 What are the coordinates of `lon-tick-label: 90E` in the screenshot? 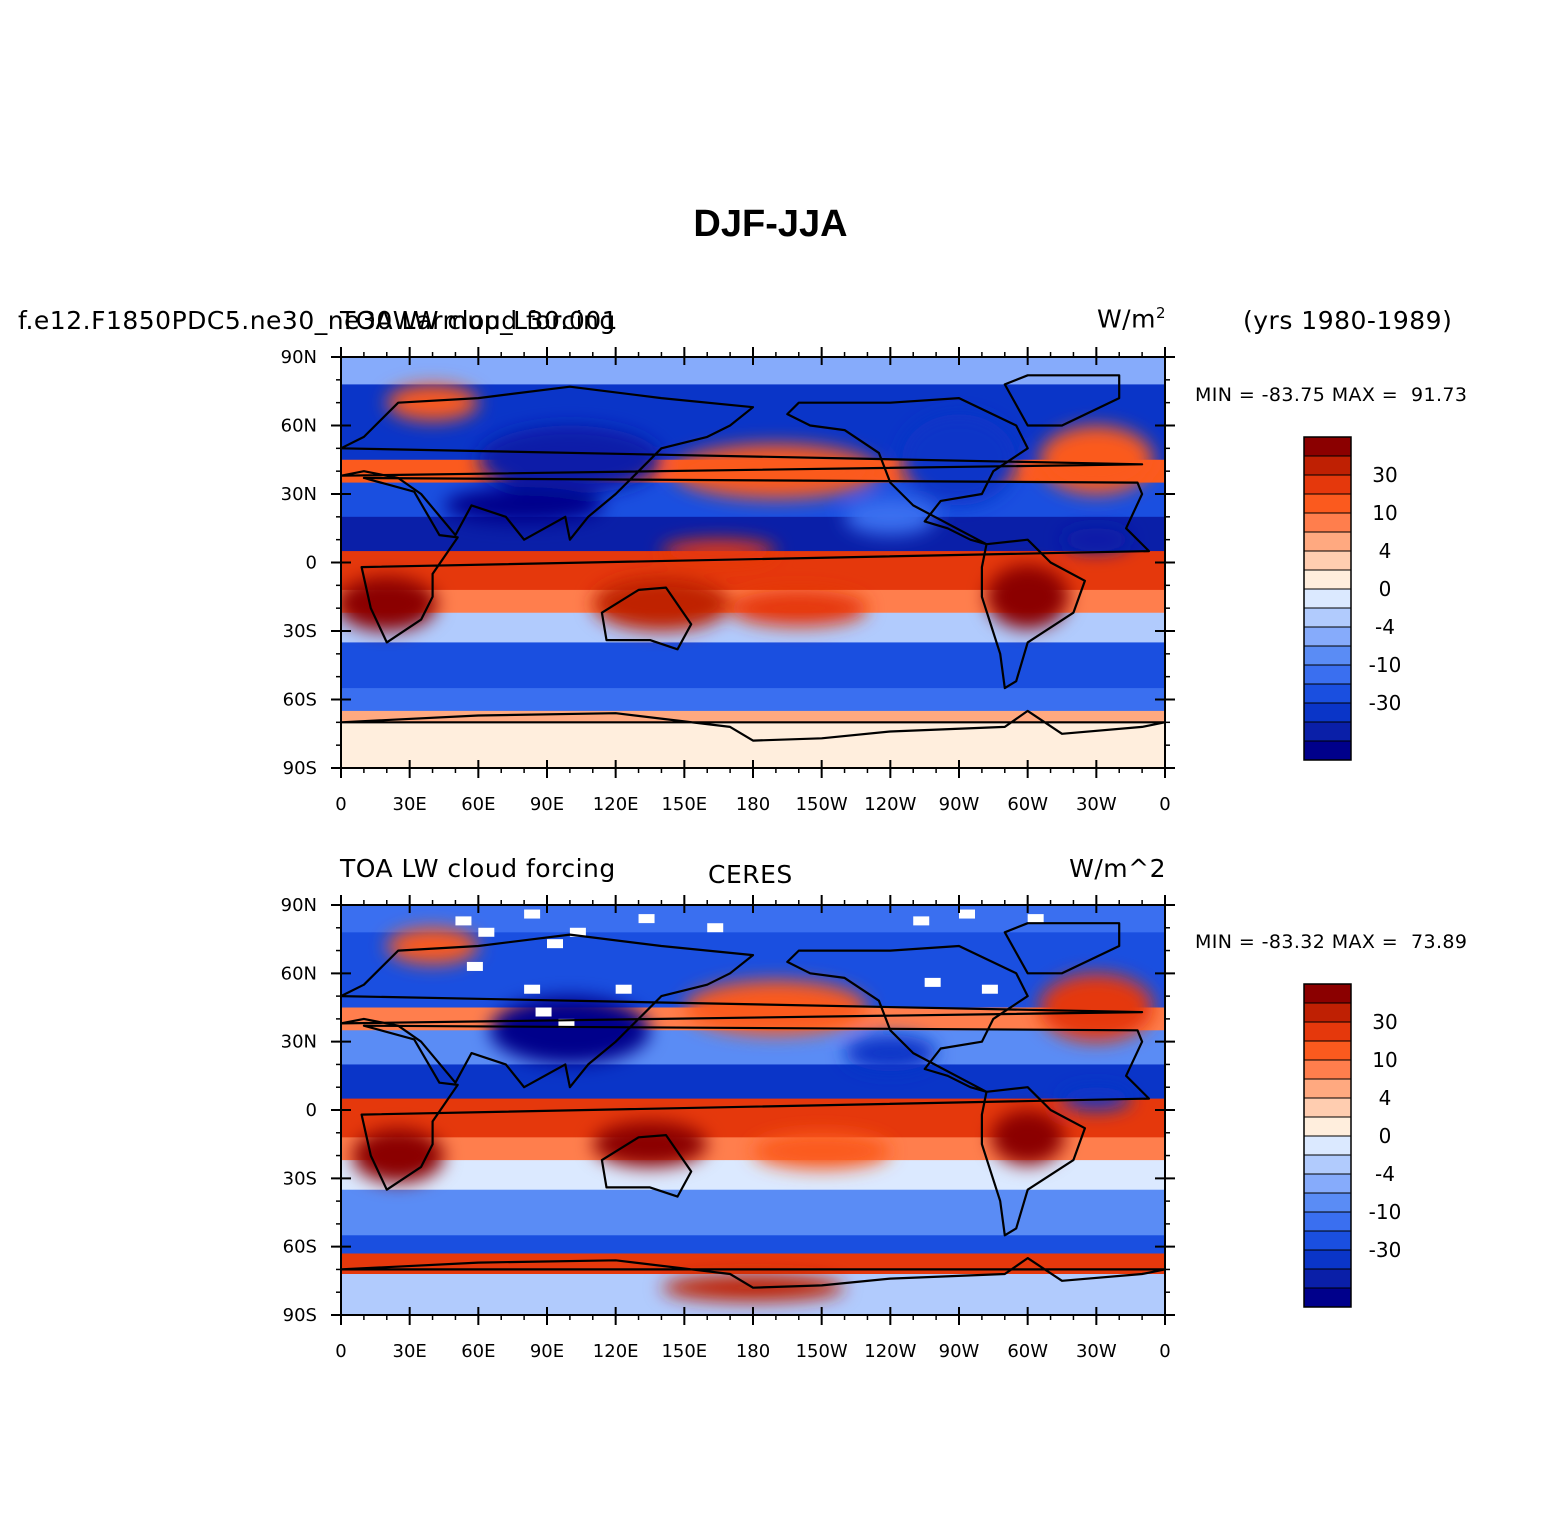 It's located at (547, 1351).